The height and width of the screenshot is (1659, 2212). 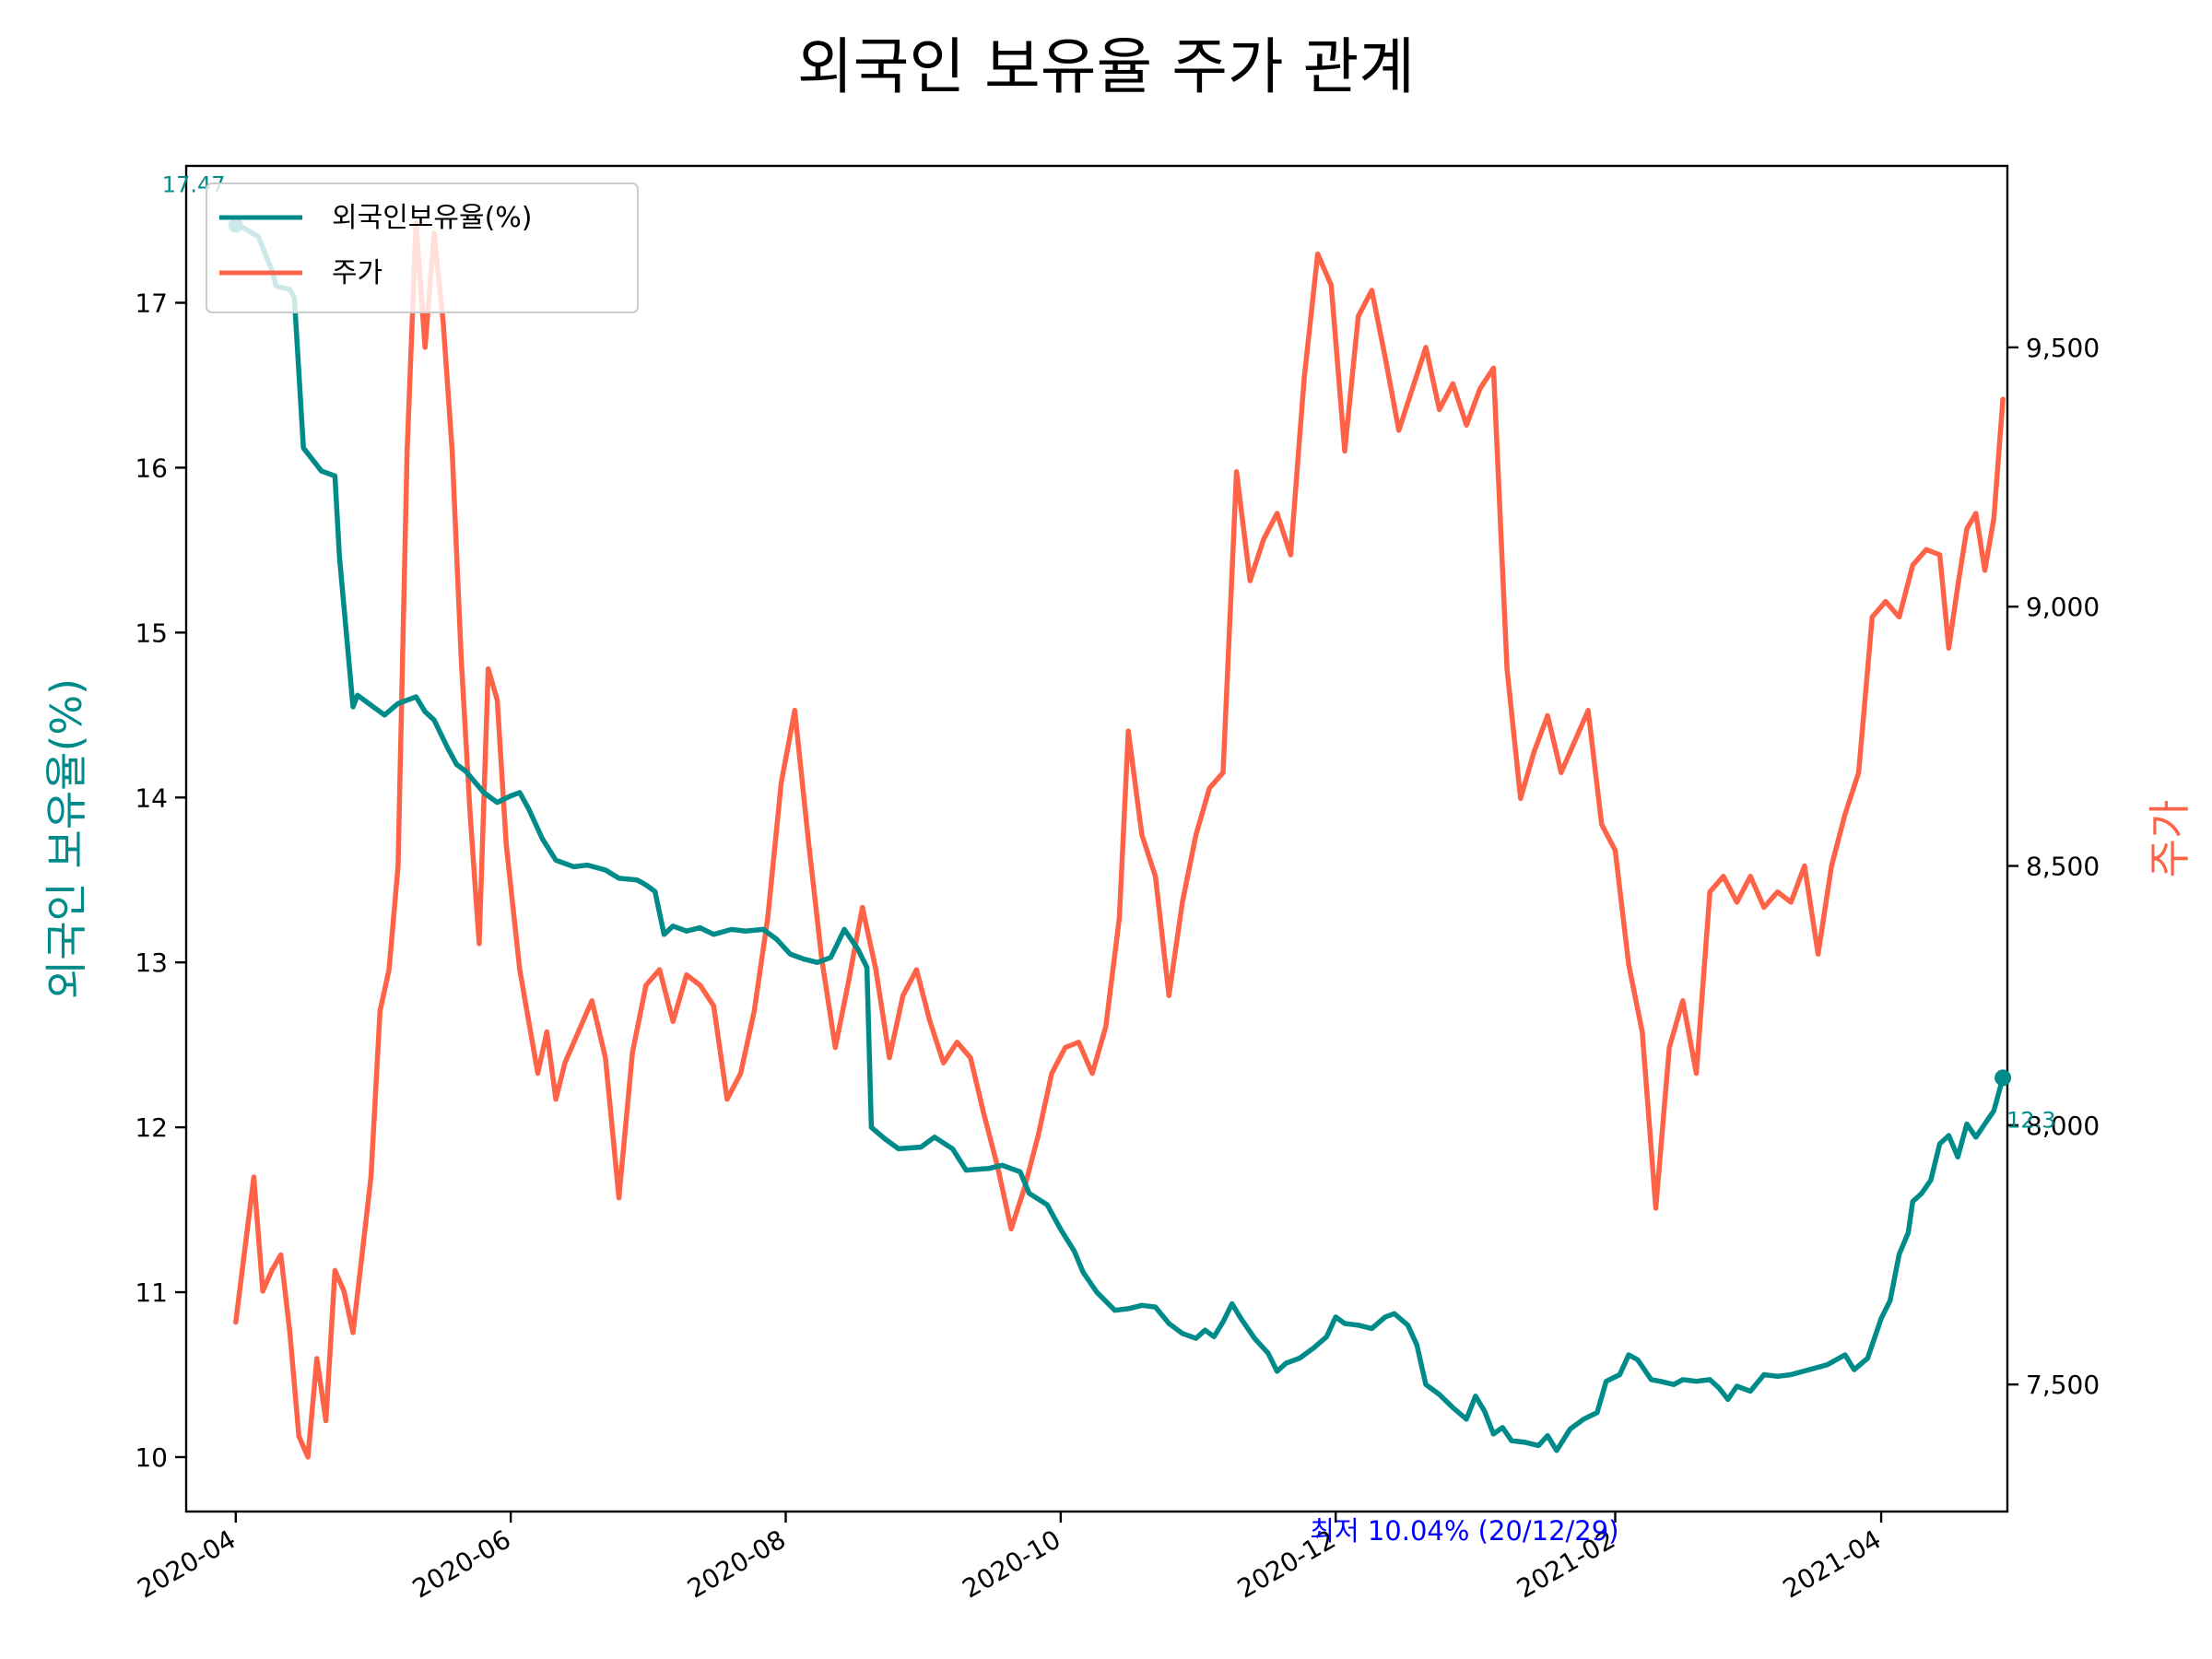 I want to click on y-left-tick-label: 16, so click(x=151, y=468).